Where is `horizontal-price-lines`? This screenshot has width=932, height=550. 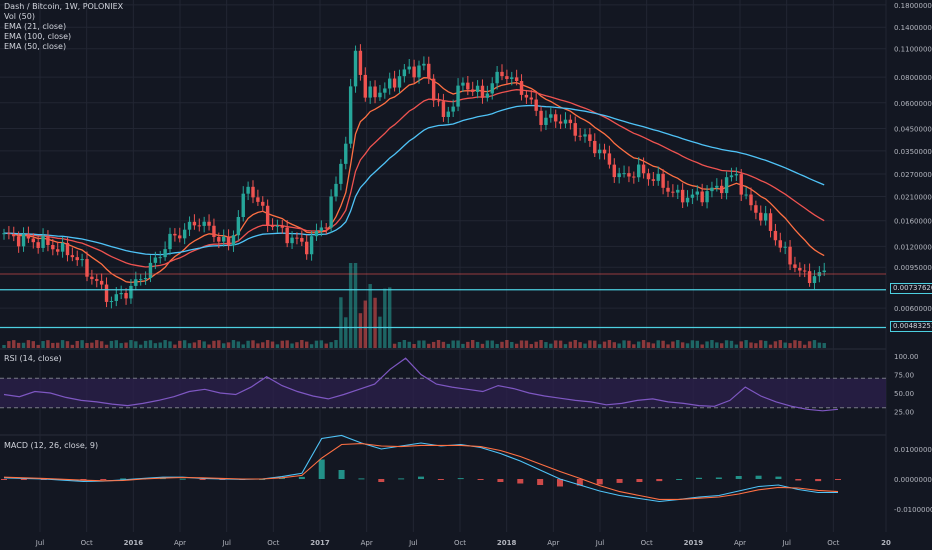
horizontal-price-lines is located at coordinates (443, 301).